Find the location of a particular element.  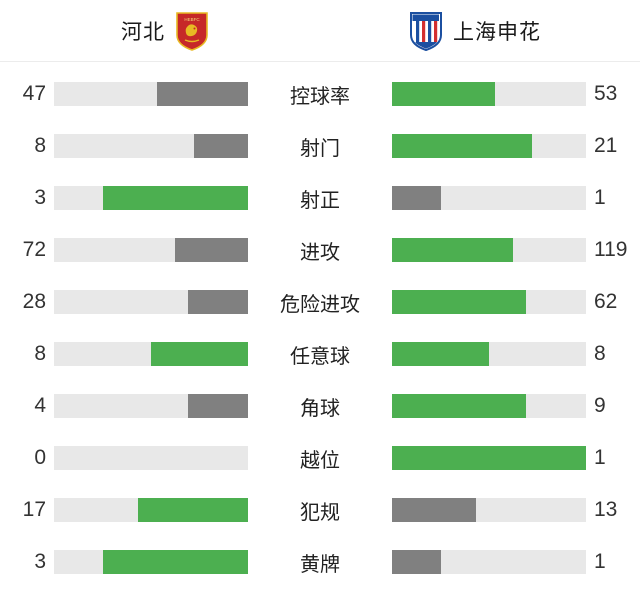

stat-label: 黄牌 is located at coordinates (320, 564).